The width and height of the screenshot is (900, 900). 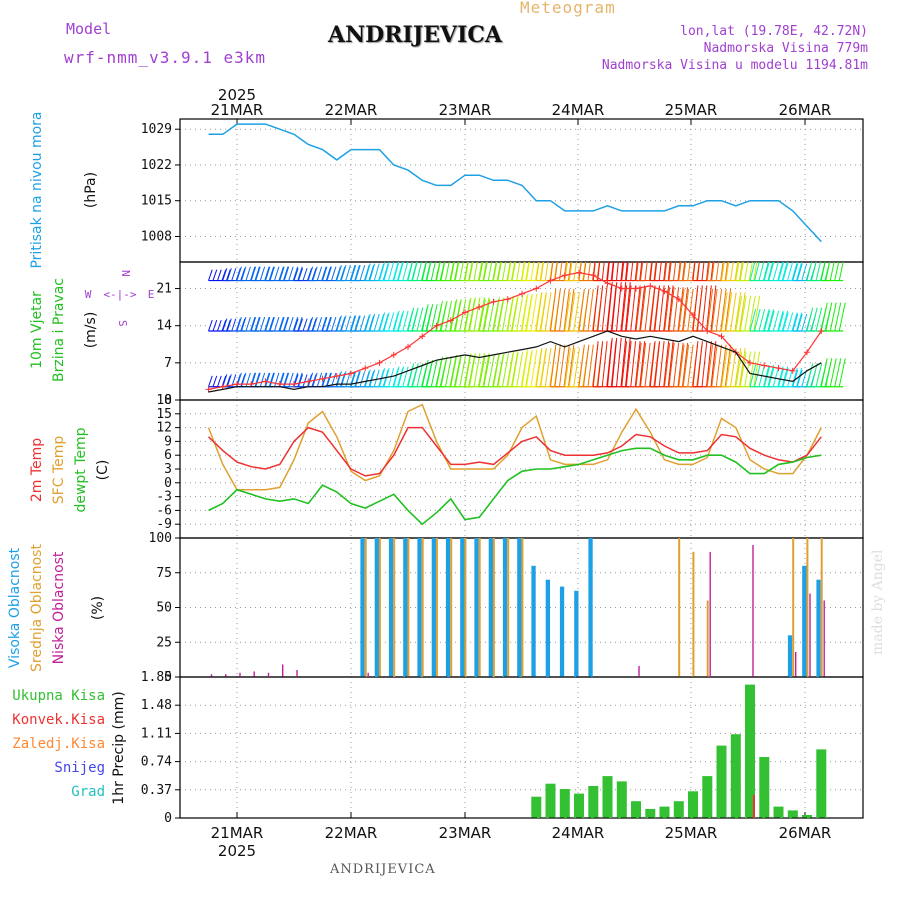 What do you see at coordinates (754, 806) in the screenshot?
I see `precip-conv-bar` at bounding box center [754, 806].